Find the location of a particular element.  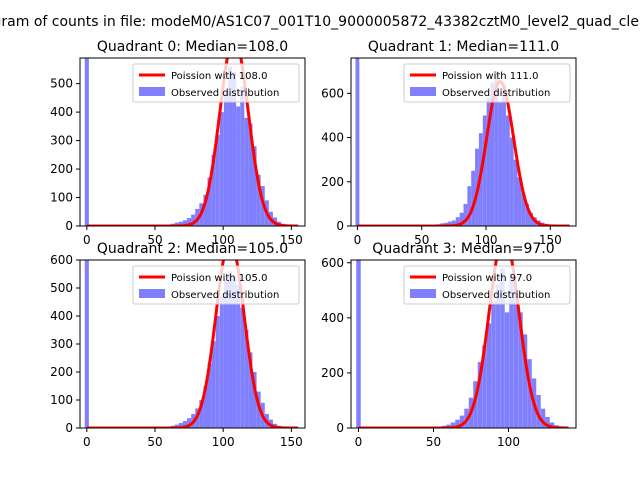

legend-observed-label: Observed distribution is located at coordinates (225, 295).